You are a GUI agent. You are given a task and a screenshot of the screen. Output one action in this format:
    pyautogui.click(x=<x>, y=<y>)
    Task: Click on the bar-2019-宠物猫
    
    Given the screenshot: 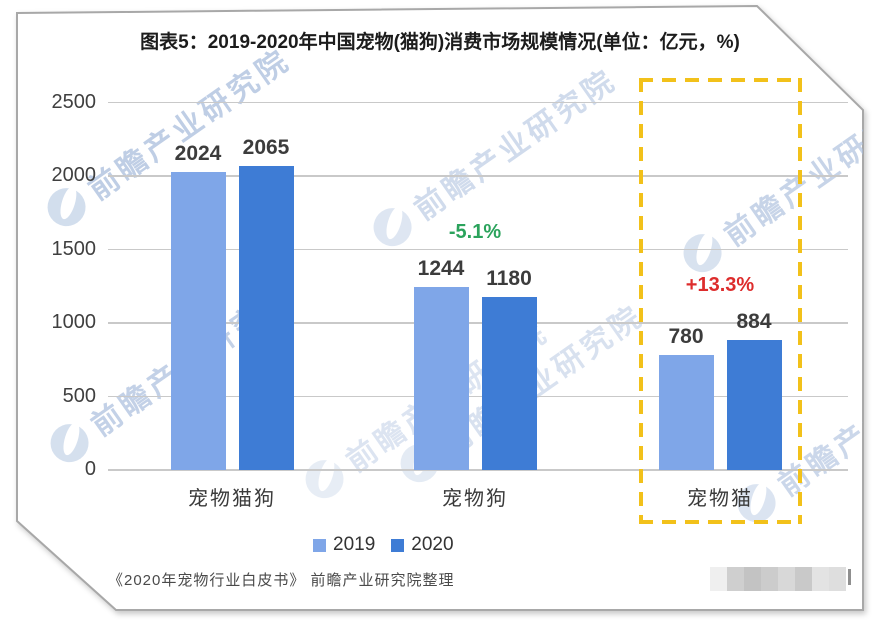 What is the action you would take?
    pyautogui.click(x=686, y=412)
    